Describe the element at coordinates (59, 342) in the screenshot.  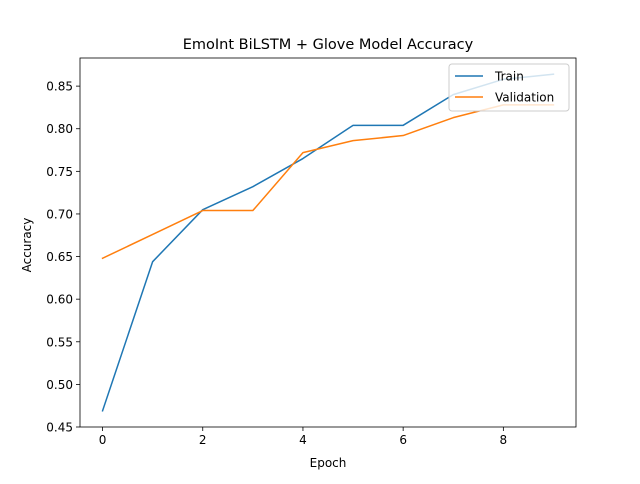
I see `y-tick-label: 0.55` at that location.